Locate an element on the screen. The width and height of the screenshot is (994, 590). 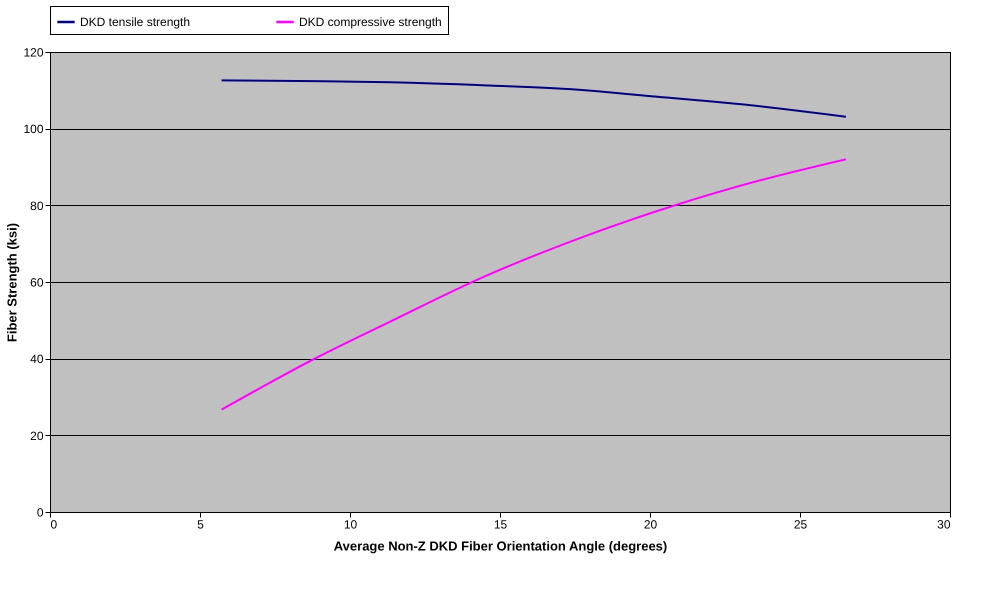
x-axis-title: Average Non-Z DKD Fiber Orientation Angle (degrees) is located at coordinates (501, 546).